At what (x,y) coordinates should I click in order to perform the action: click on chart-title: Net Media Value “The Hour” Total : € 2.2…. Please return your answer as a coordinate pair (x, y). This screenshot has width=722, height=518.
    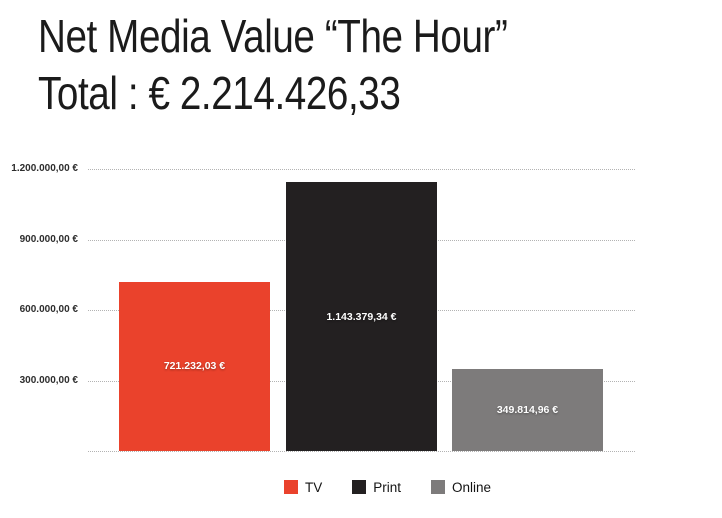
    Looking at the image, I should click on (273, 65).